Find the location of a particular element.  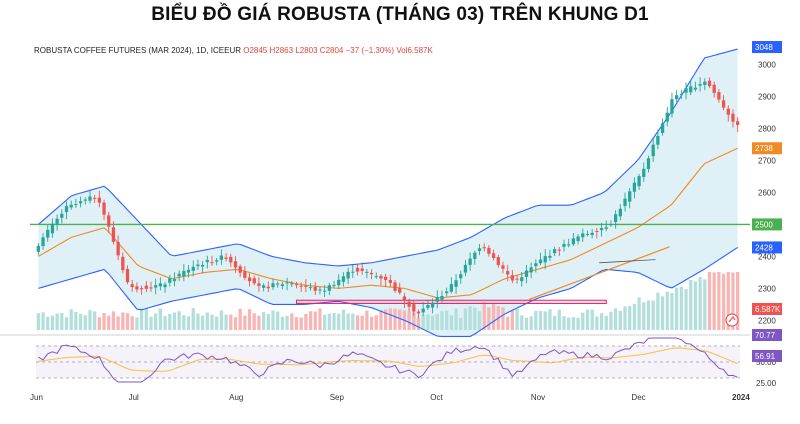

uptrend-line is located at coordinates (599, 273).